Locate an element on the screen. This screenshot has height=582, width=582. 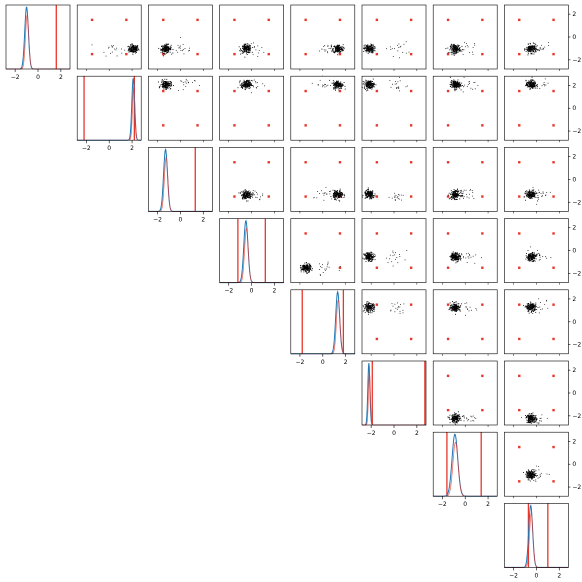
scatter-panel-2-7: −202 is located at coordinates (542, 180).